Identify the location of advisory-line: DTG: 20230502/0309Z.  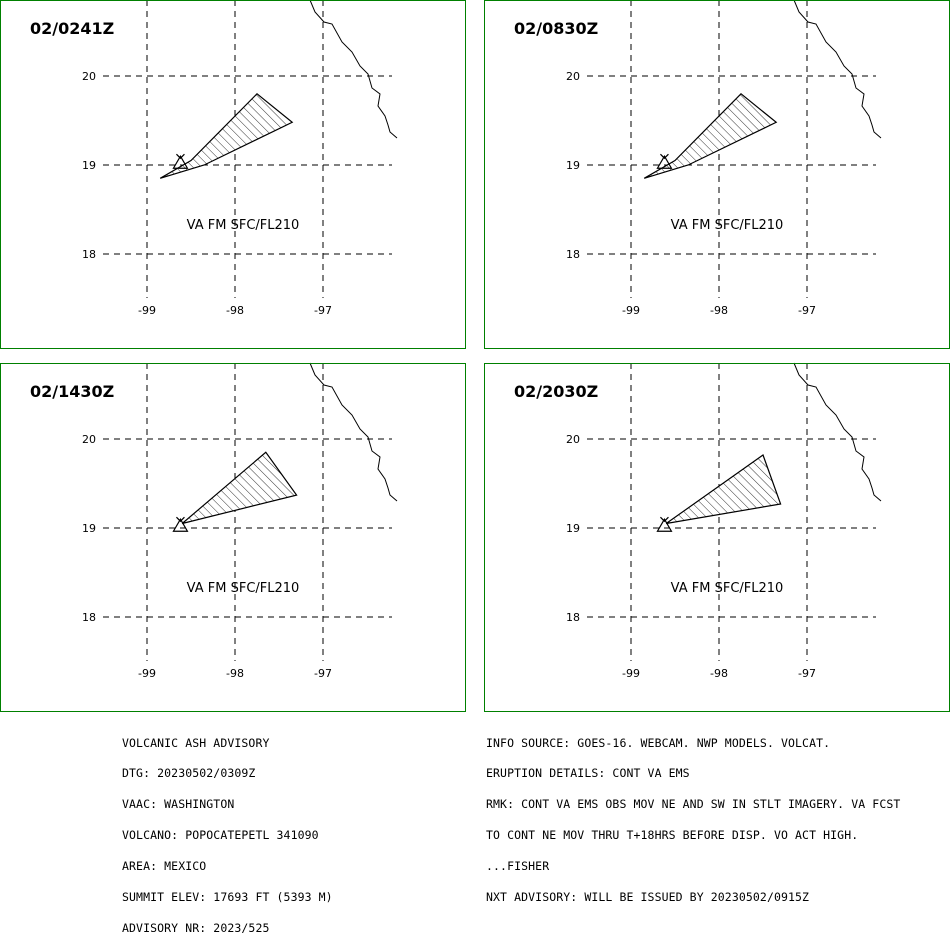
(189, 773).